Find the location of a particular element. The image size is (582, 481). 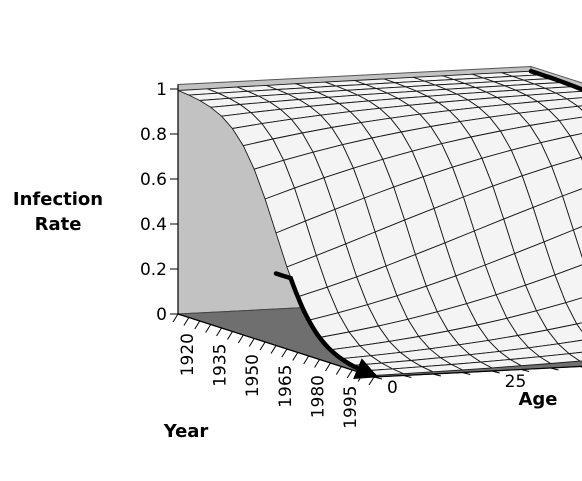

year-tick-label: 1980 is located at coordinates (318, 396).